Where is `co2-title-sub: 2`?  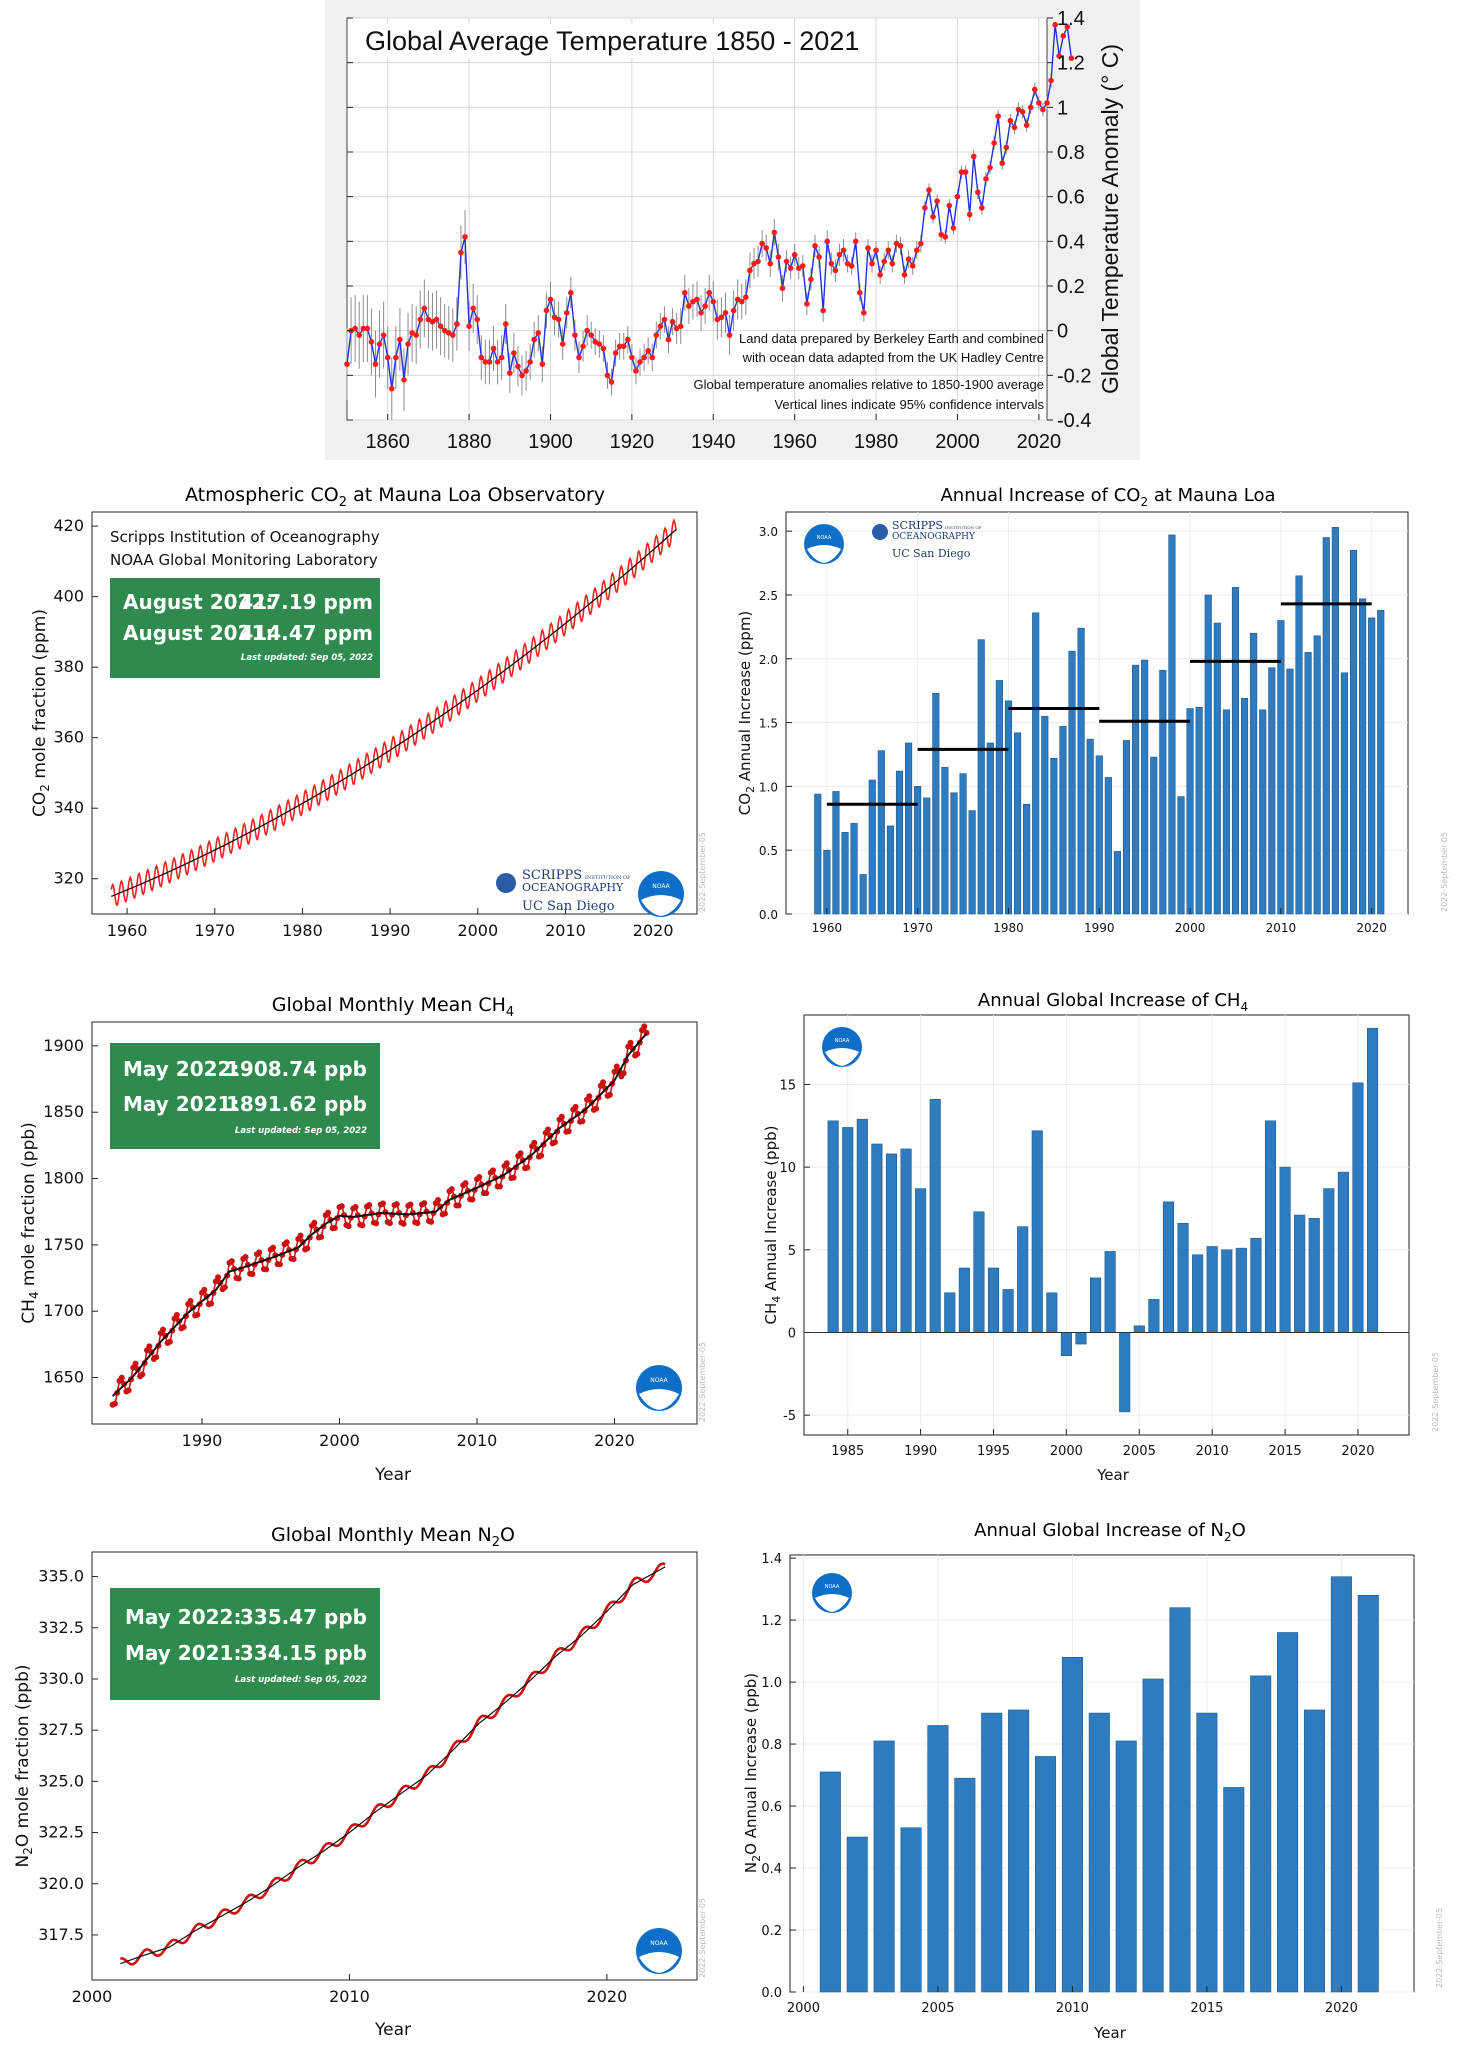
co2-title-sub: 2 is located at coordinates (343, 502).